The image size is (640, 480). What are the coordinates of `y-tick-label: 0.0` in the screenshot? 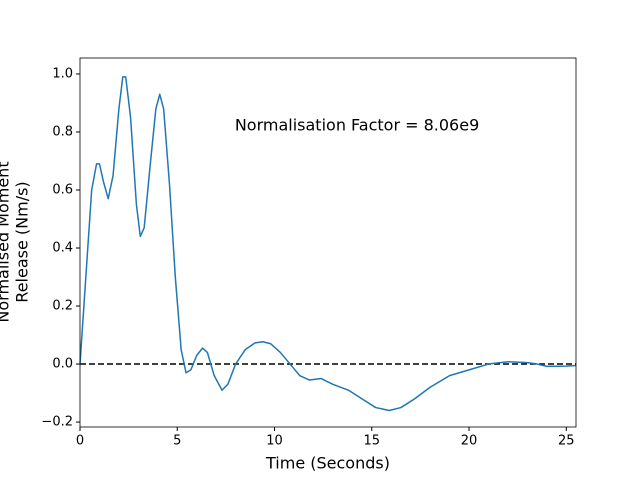 It's located at (62, 364).